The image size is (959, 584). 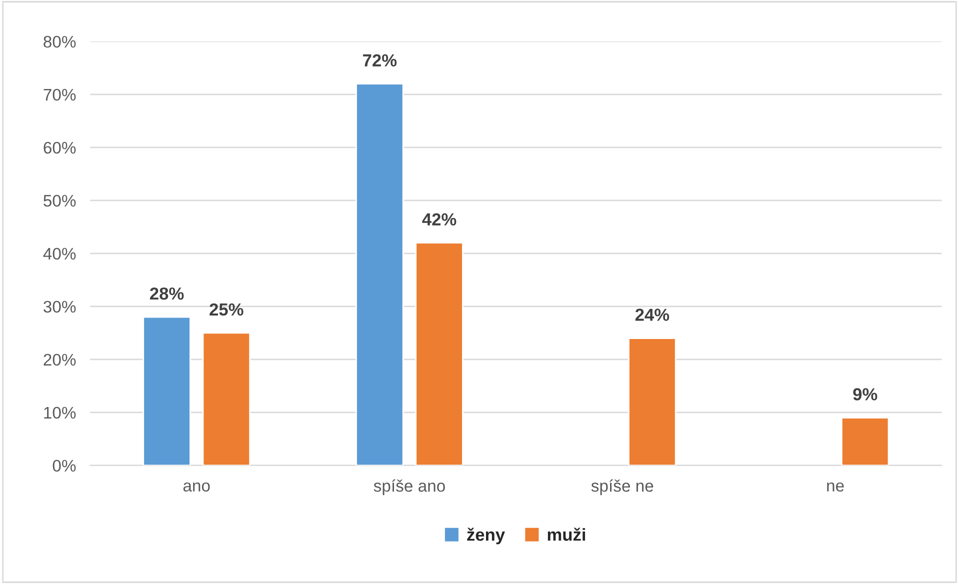 What do you see at coordinates (652, 314) in the screenshot?
I see `data-label: 24%` at bounding box center [652, 314].